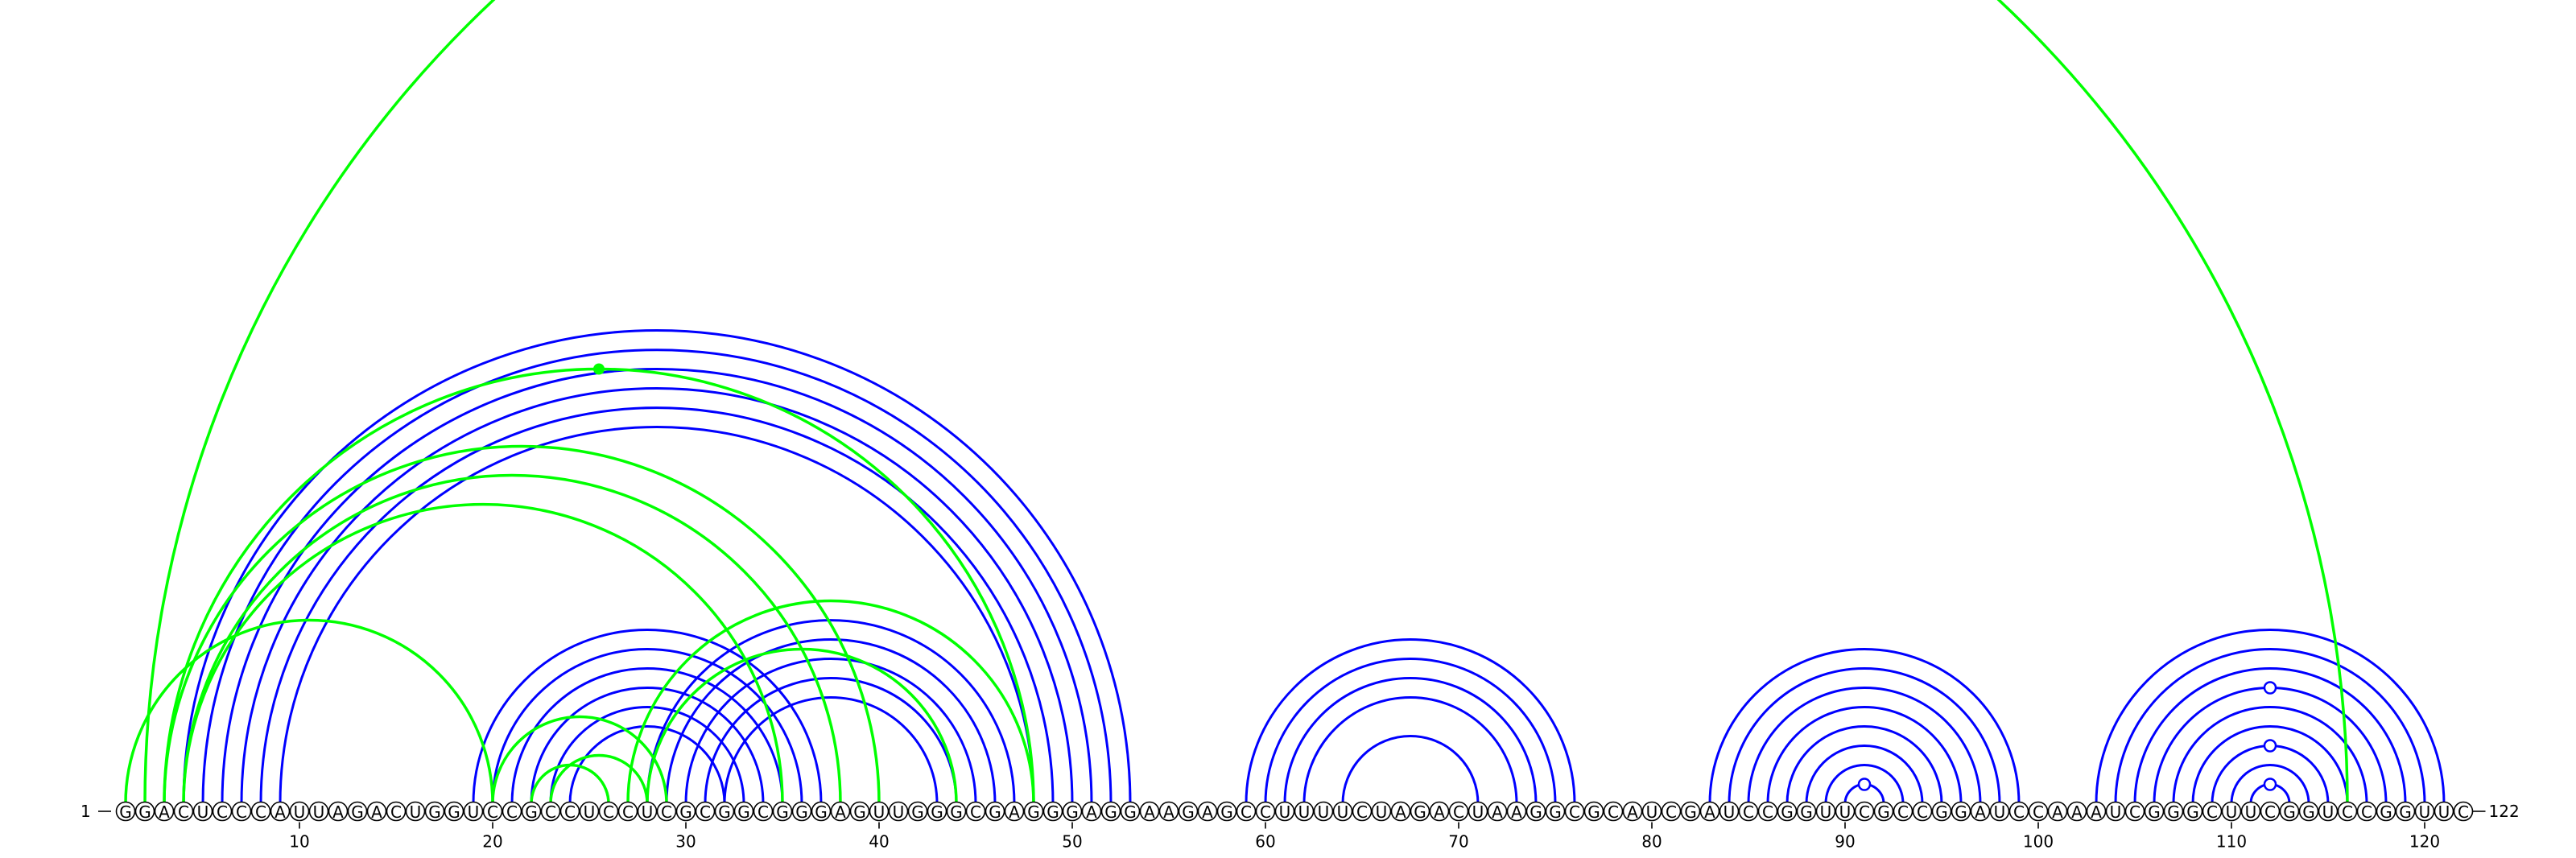  Describe the element at coordinates (685, 842) in the screenshot. I see `tick-label: 30` at that location.